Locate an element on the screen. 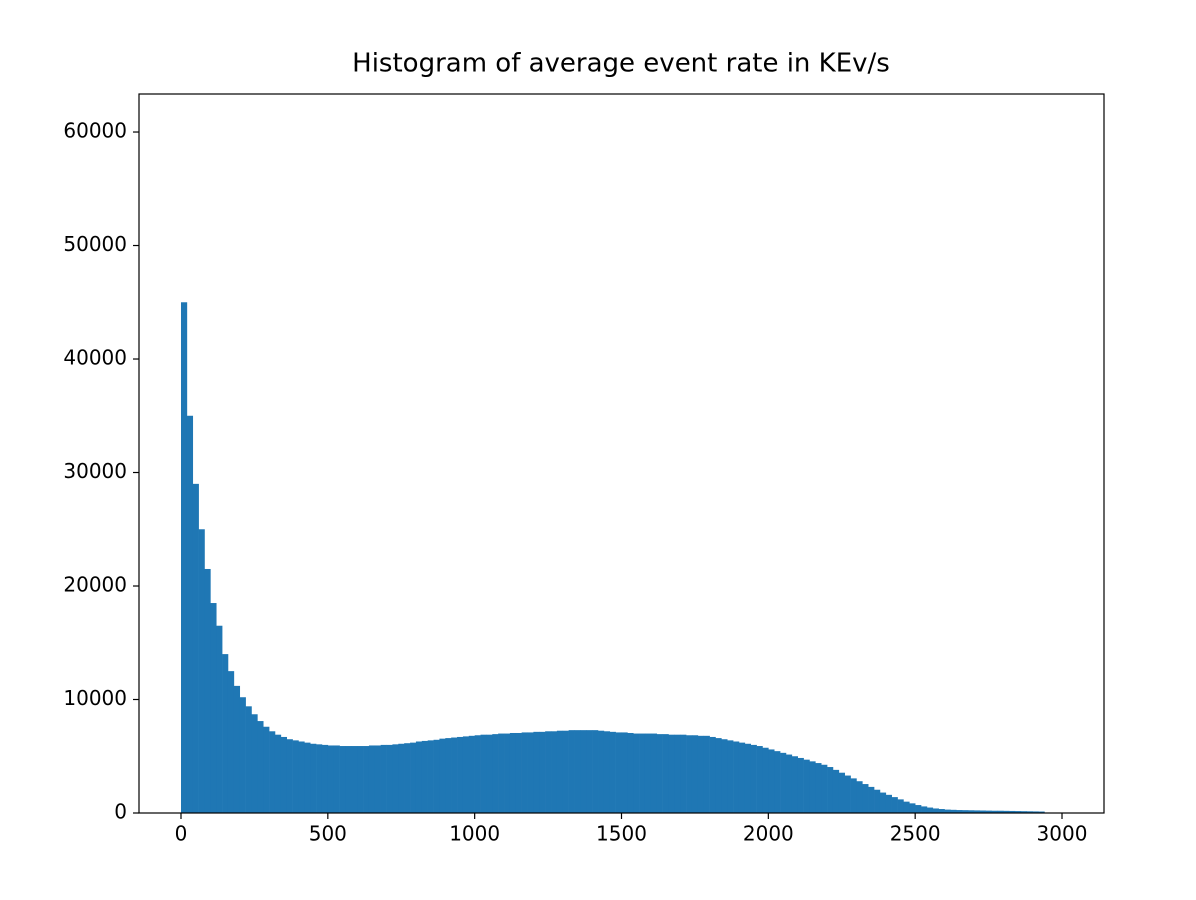  x-tick-label: 1000 is located at coordinates (474, 834).